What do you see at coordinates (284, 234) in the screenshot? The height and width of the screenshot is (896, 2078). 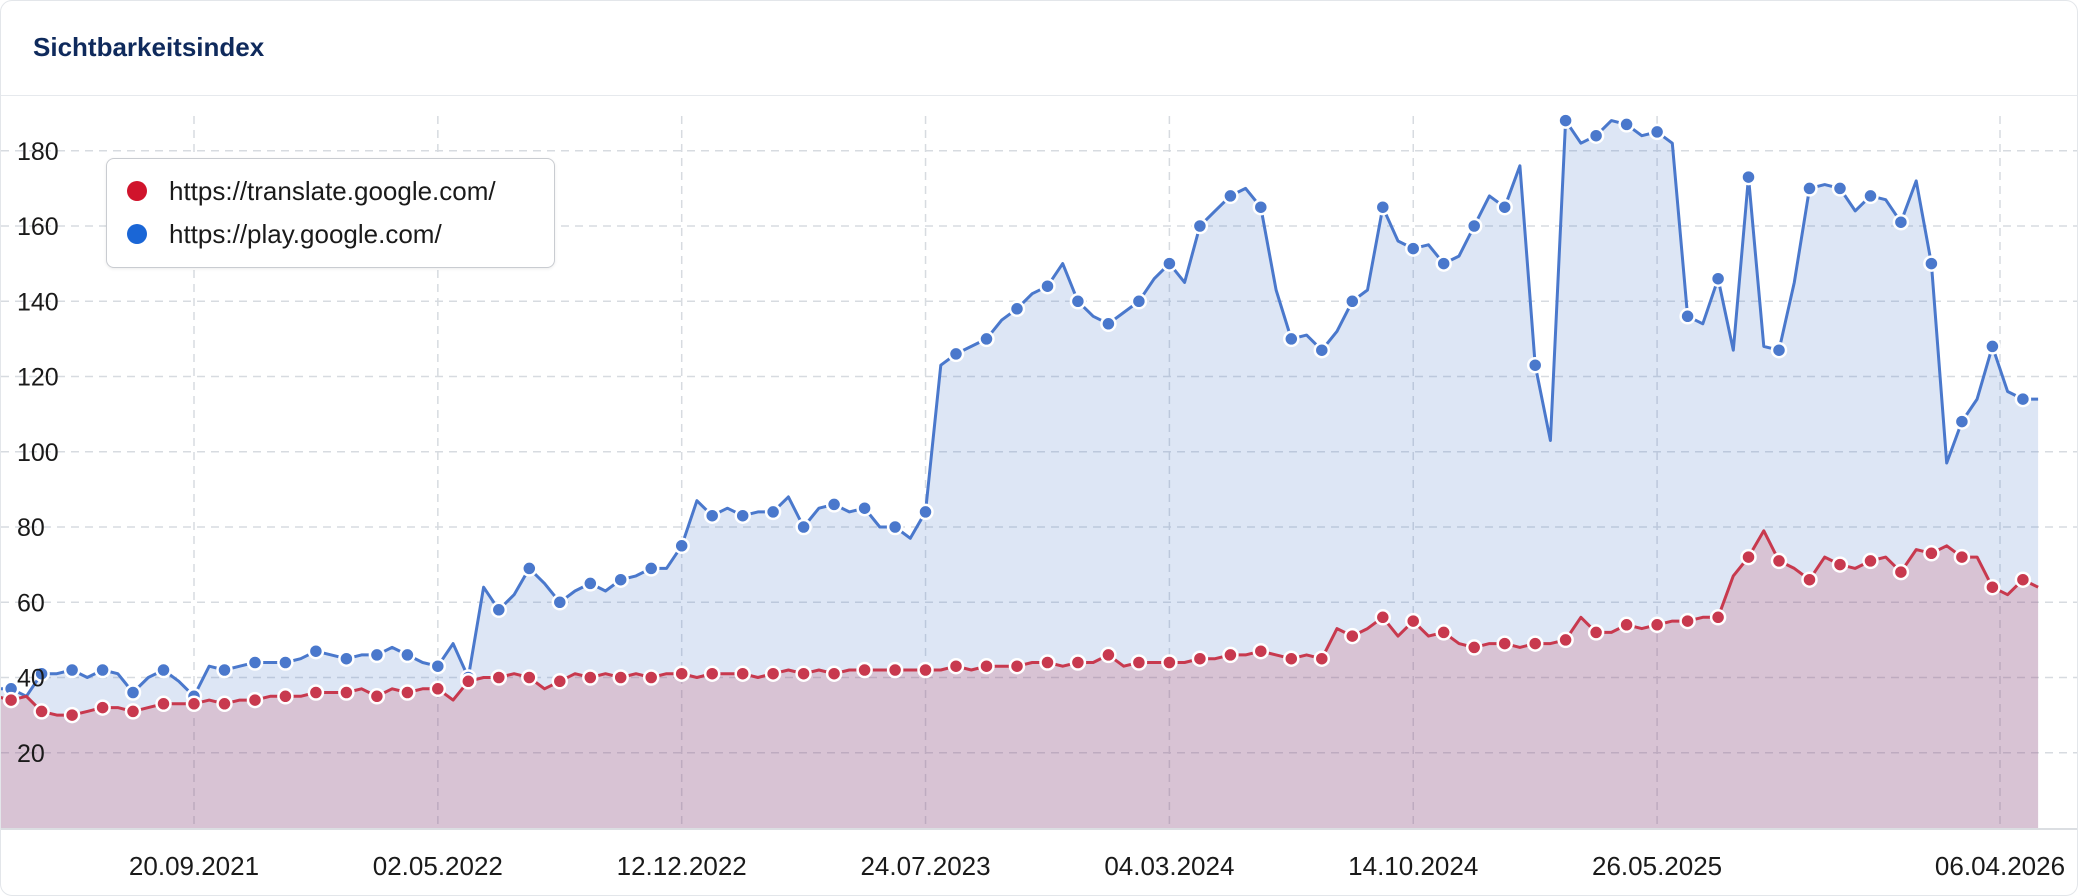 I see `legend-item-play: https://play.google.com/` at bounding box center [284, 234].